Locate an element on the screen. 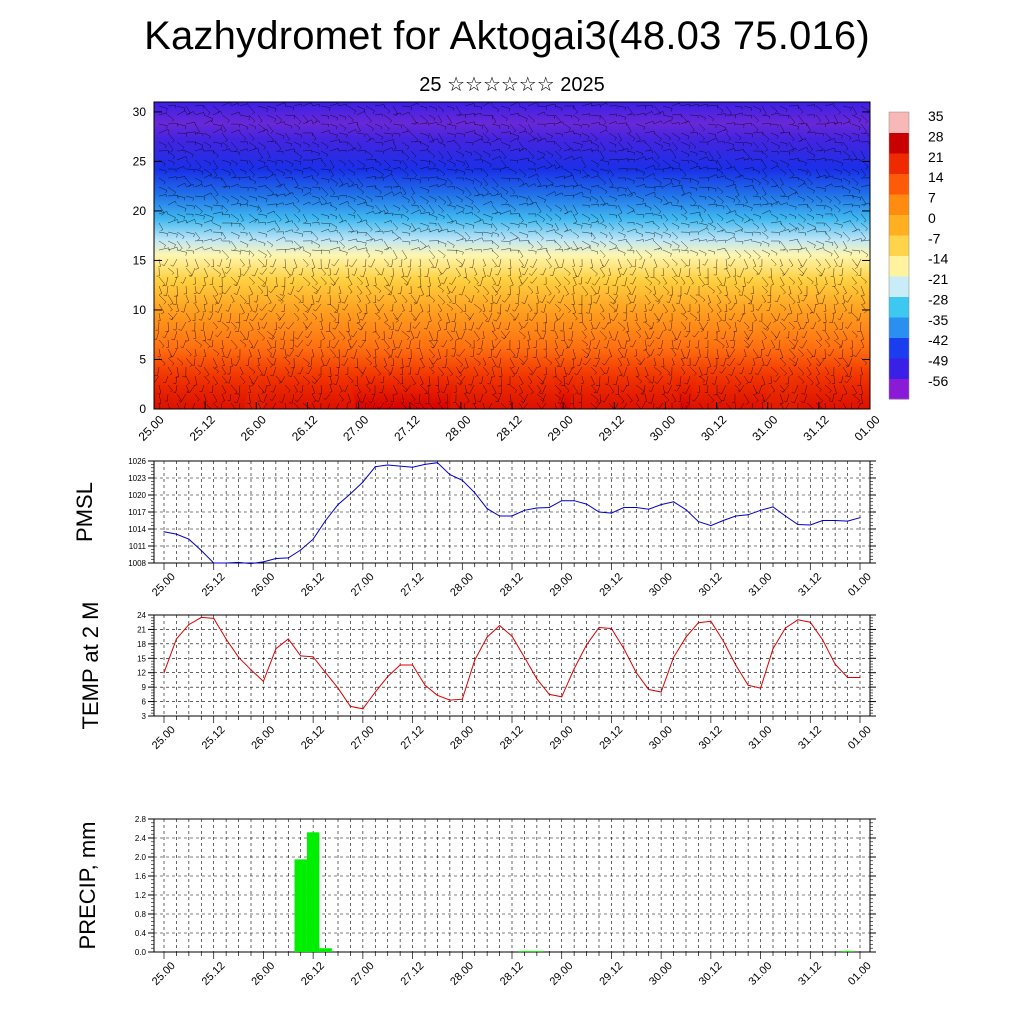 The height and width of the screenshot is (1024, 1024). x-tick-label: 26.12 is located at coordinates (304, 427).